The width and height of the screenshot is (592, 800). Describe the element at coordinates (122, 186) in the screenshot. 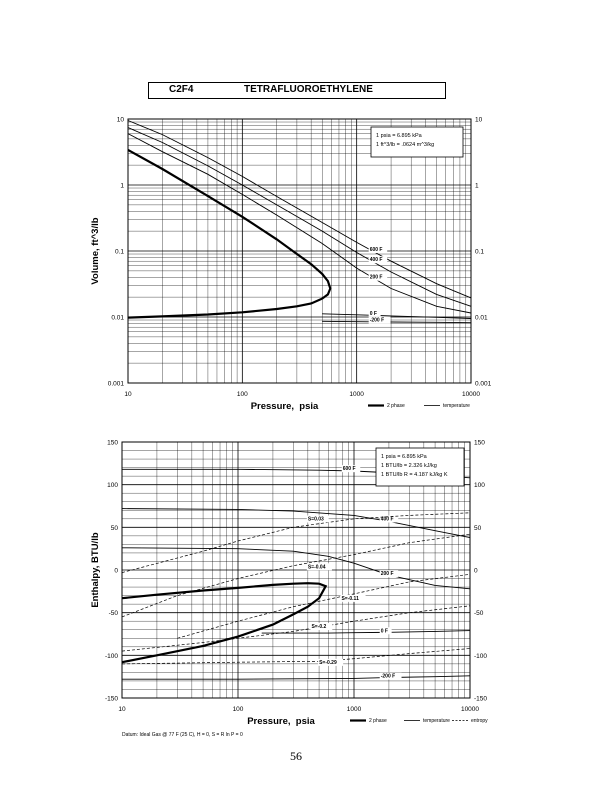

I see `y-tick-label-left: 1` at that location.